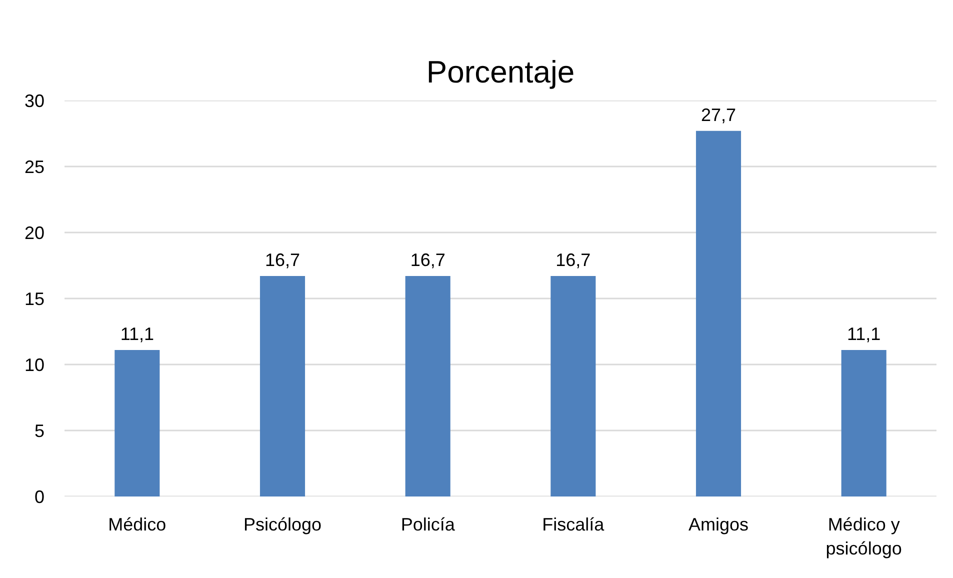 The image size is (953, 578). What do you see at coordinates (34, 365) in the screenshot?
I see `y-tick-label: 10` at bounding box center [34, 365].